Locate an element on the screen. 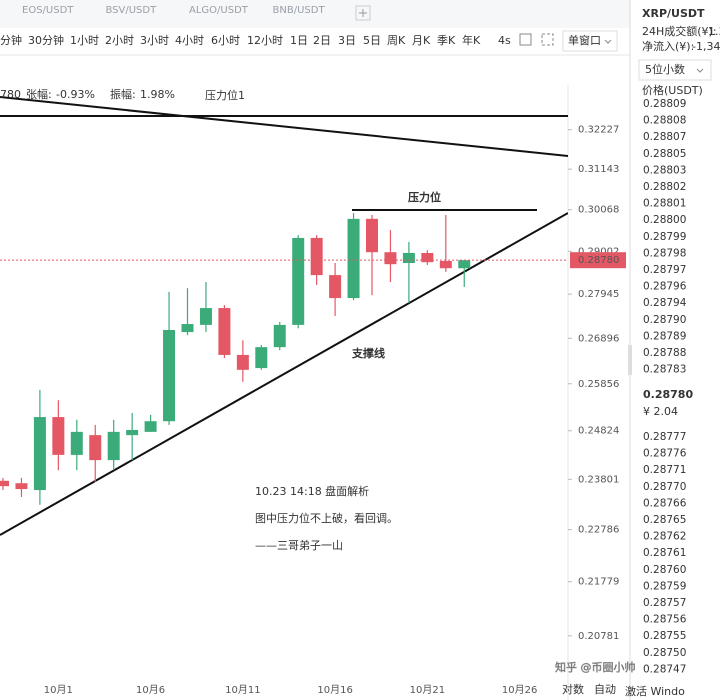 Image resolution: width=720 pixels, height=700 pixels. watermark: 知乎 @币圈小帅 is located at coordinates (595, 667).